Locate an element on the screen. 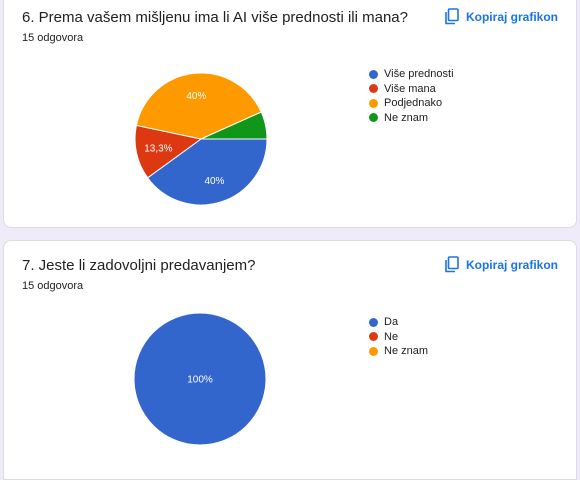  legend-label: Više mana is located at coordinates (410, 88).